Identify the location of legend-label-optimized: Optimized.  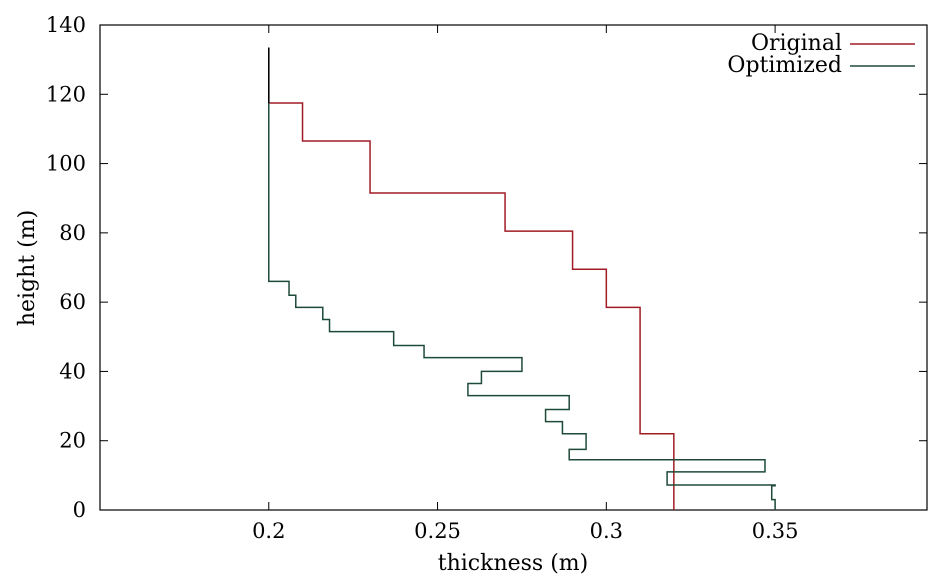
(784, 65).